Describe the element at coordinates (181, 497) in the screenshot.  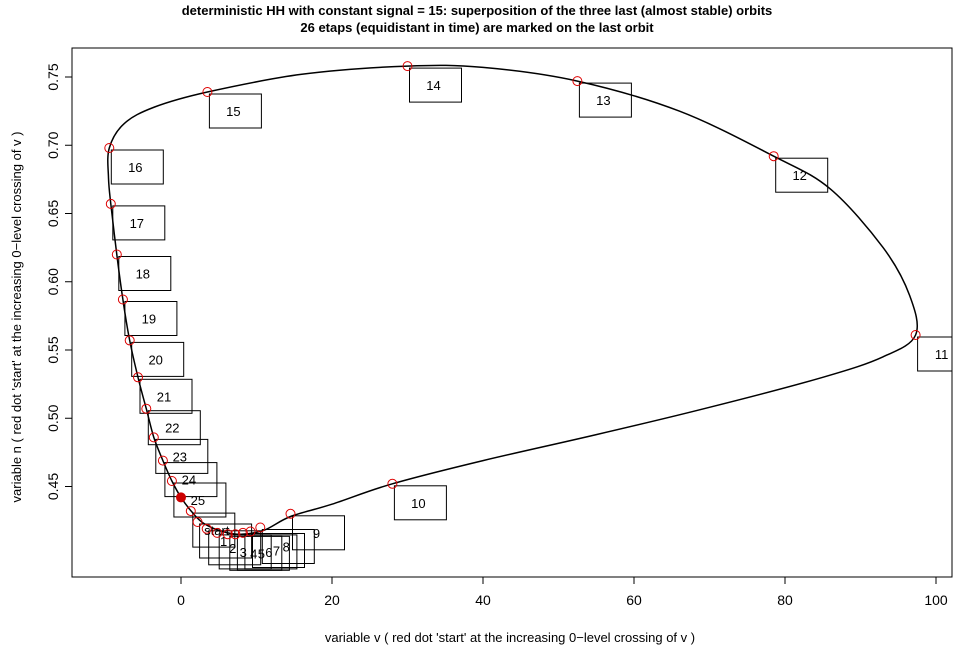
I see `start-dot` at that location.